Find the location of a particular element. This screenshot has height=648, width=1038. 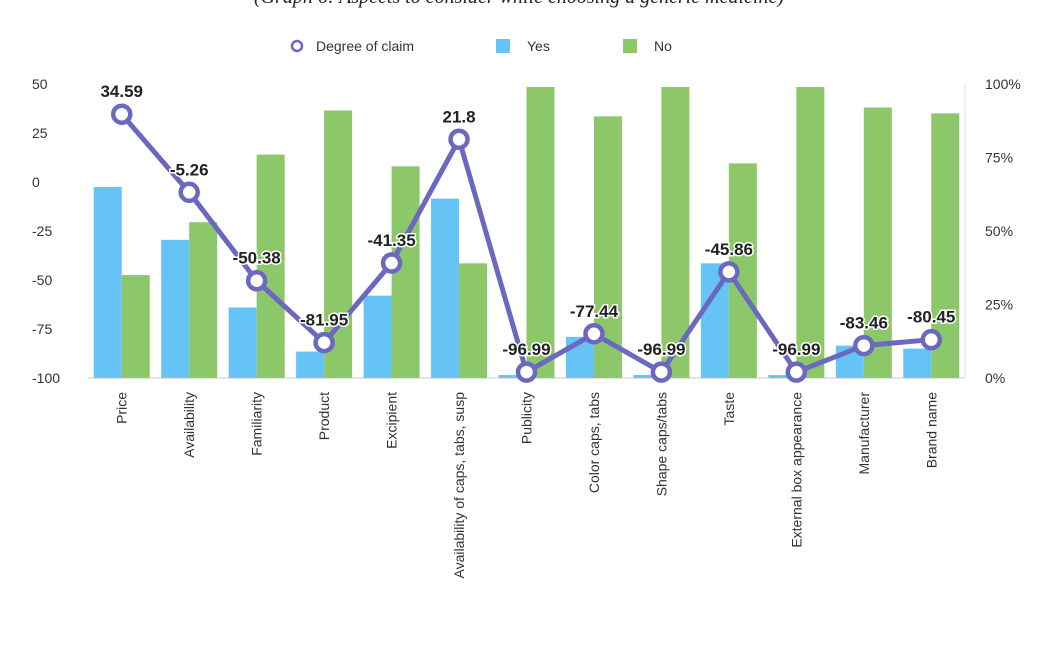

y-right-tick-label: 75% is located at coordinates (999, 158).